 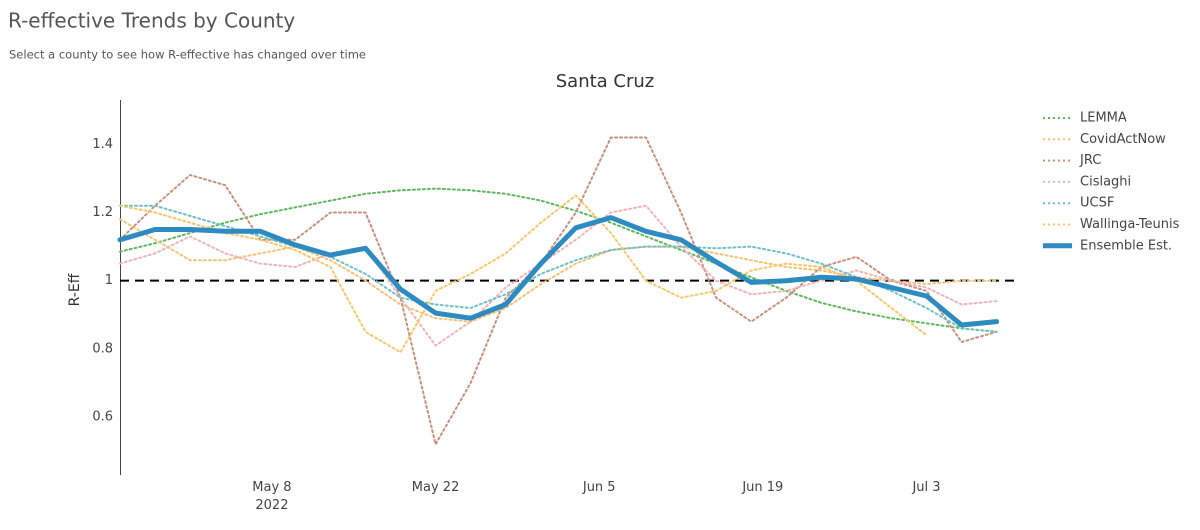 What do you see at coordinates (1103, 118) in the screenshot?
I see `legend-label: LEMMA` at bounding box center [1103, 118].